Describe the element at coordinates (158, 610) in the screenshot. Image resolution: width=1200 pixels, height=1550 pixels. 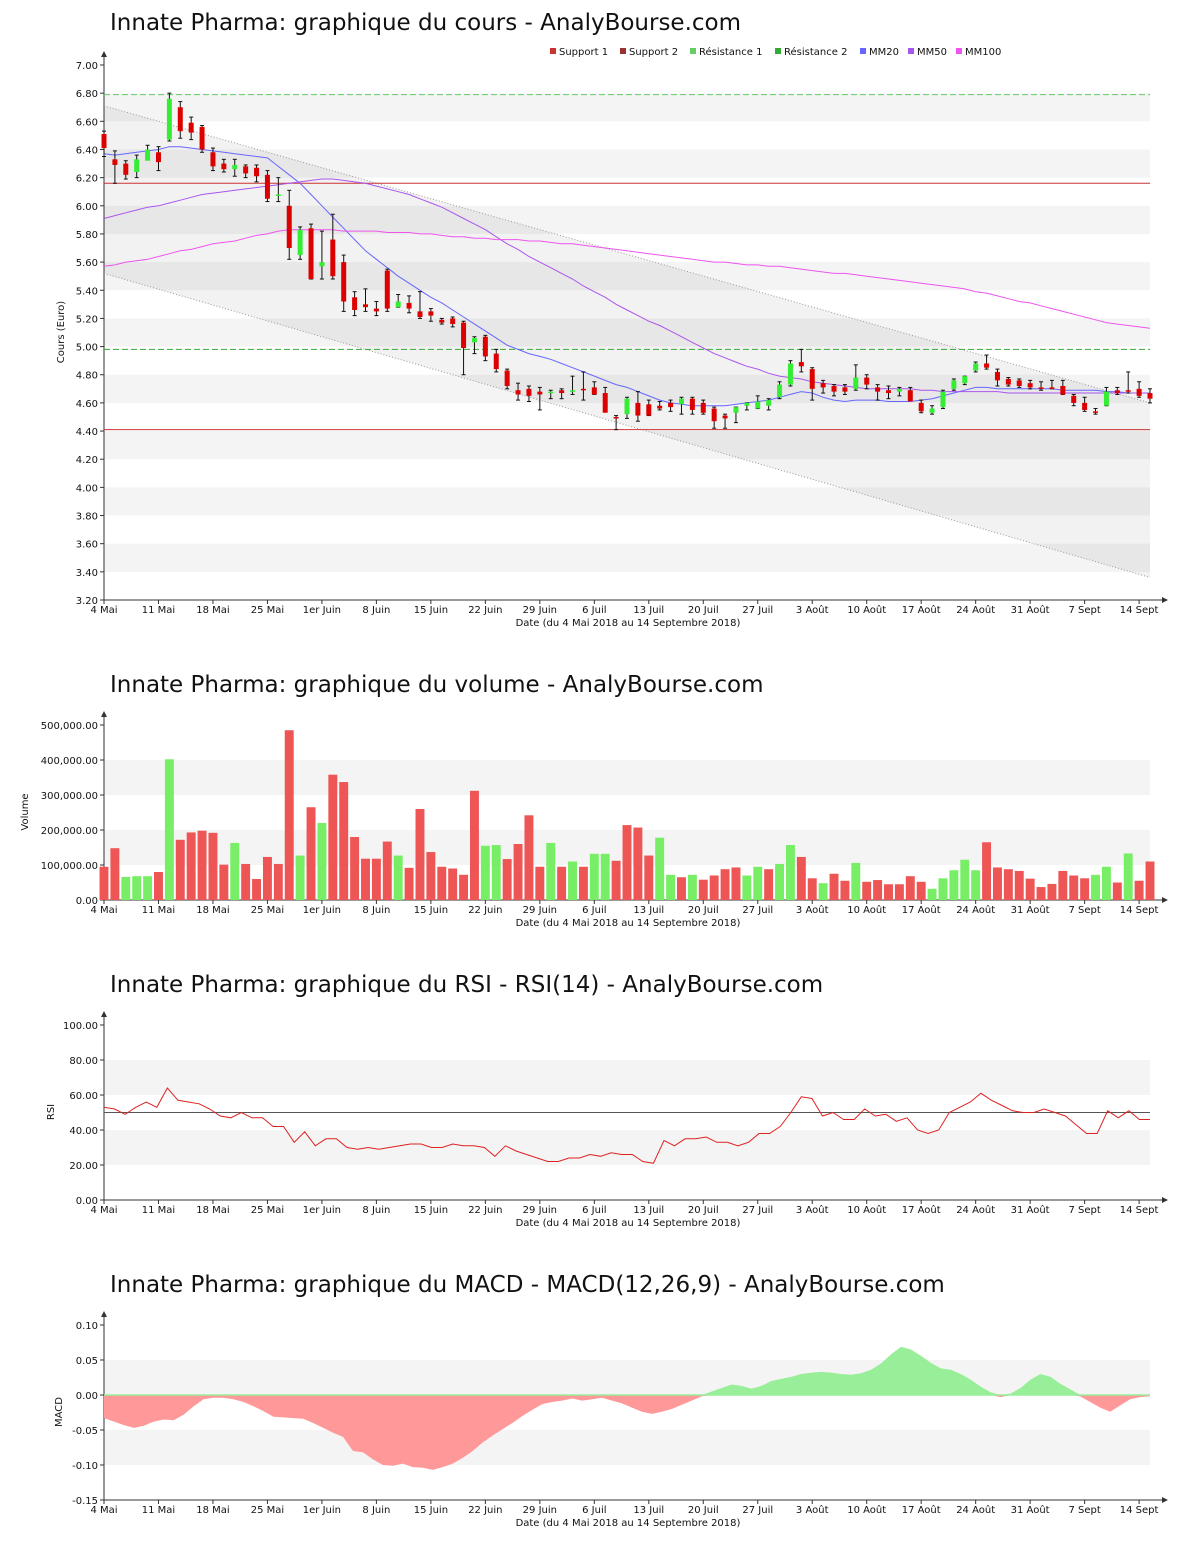
I see `price-x-tick-label: 11 Mai` at that location.